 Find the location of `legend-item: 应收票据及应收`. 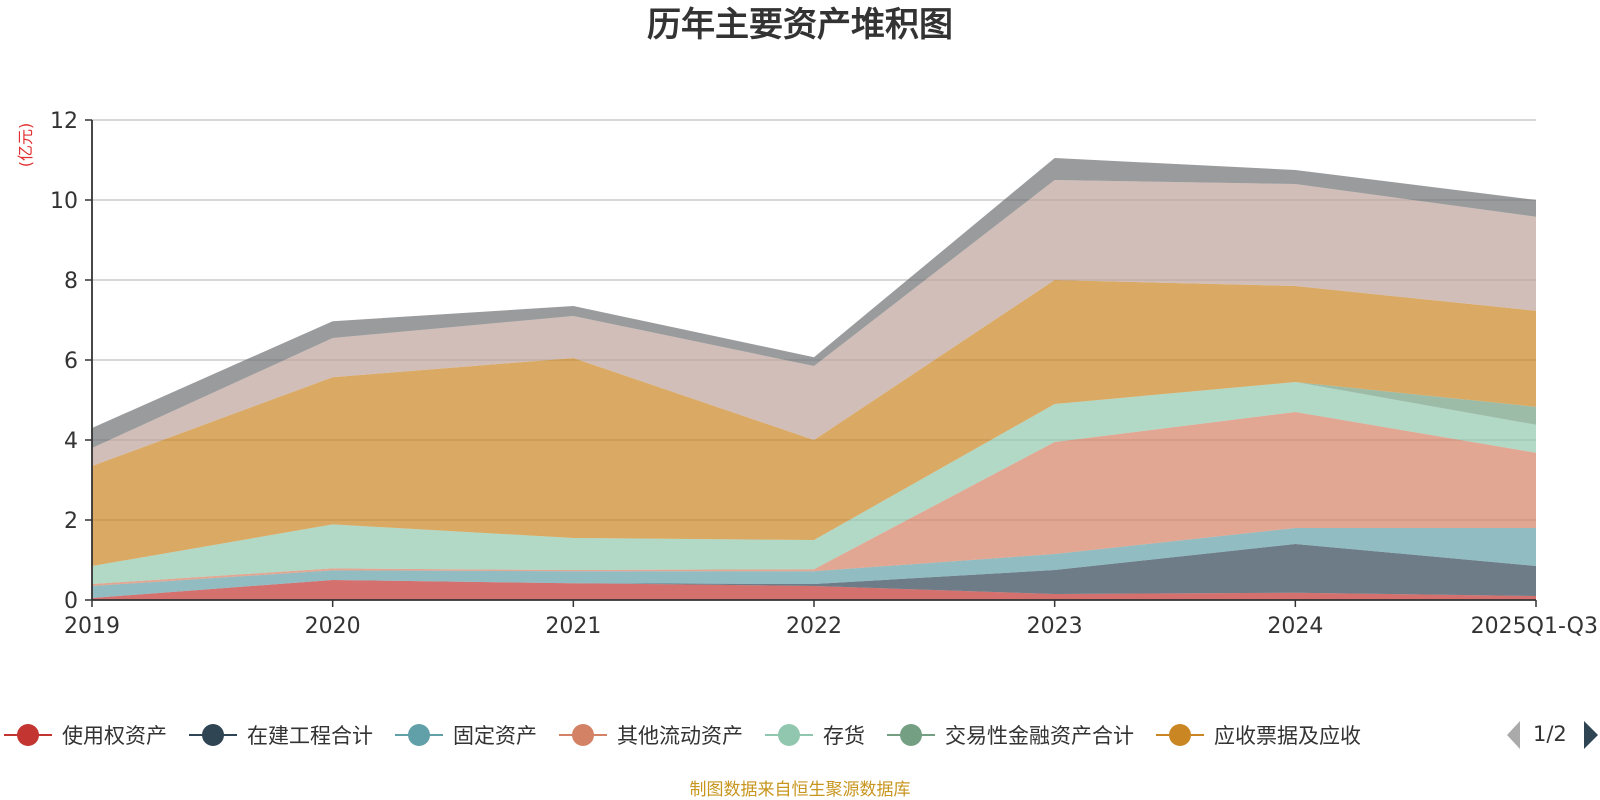

legend-item: 应收票据及应收 is located at coordinates (1258, 736).